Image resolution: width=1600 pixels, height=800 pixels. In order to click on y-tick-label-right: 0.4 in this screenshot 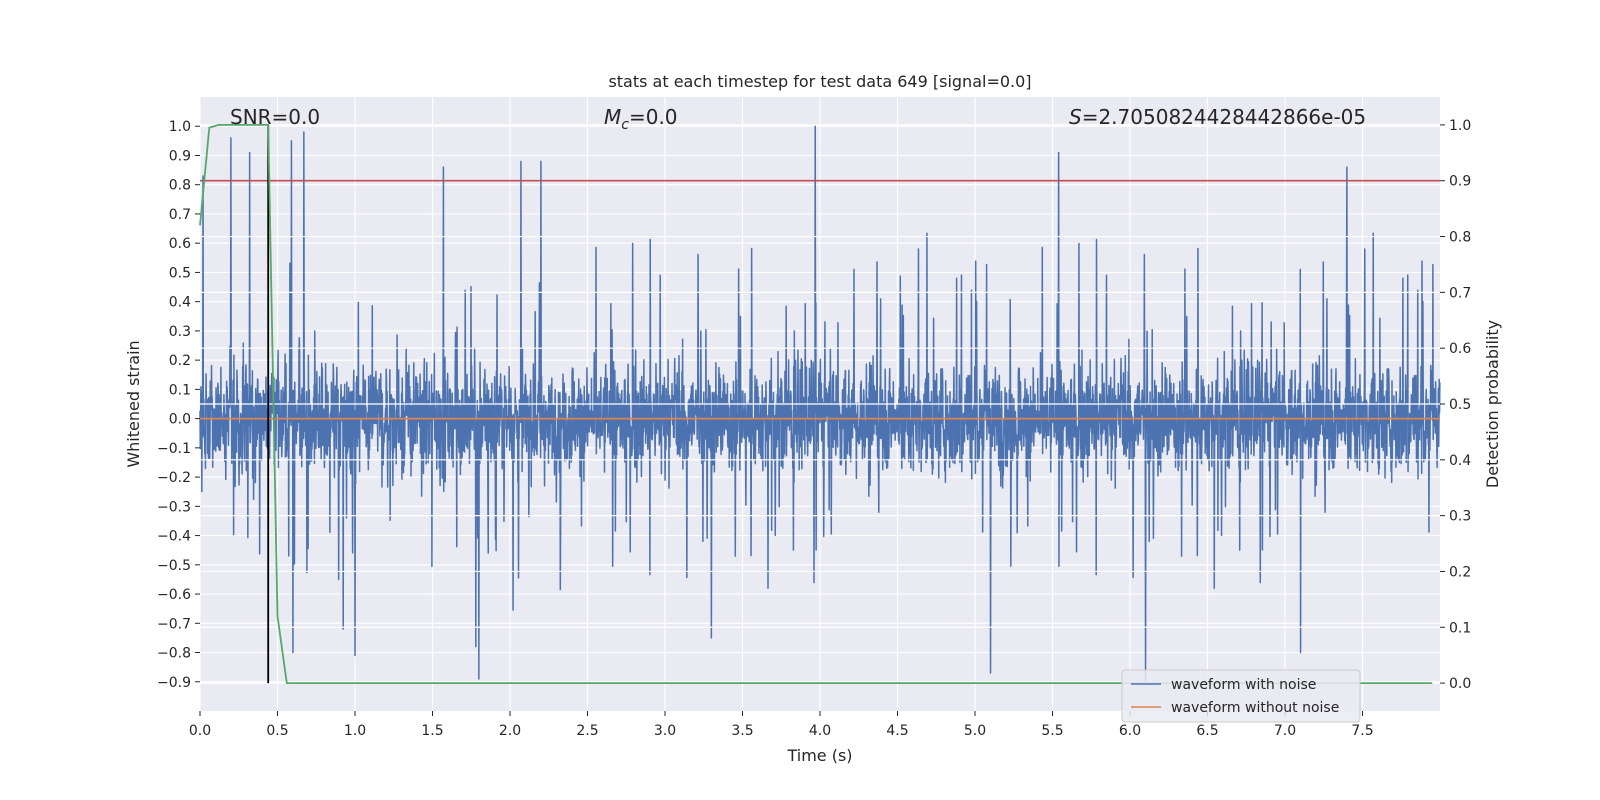, I will do `click(1460, 461)`.